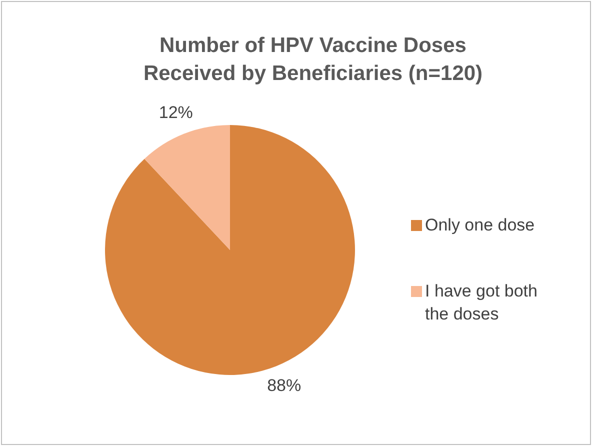 The height and width of the screenshot is (446, 592). I want to click on data-label: 12%, so click(175, 112).